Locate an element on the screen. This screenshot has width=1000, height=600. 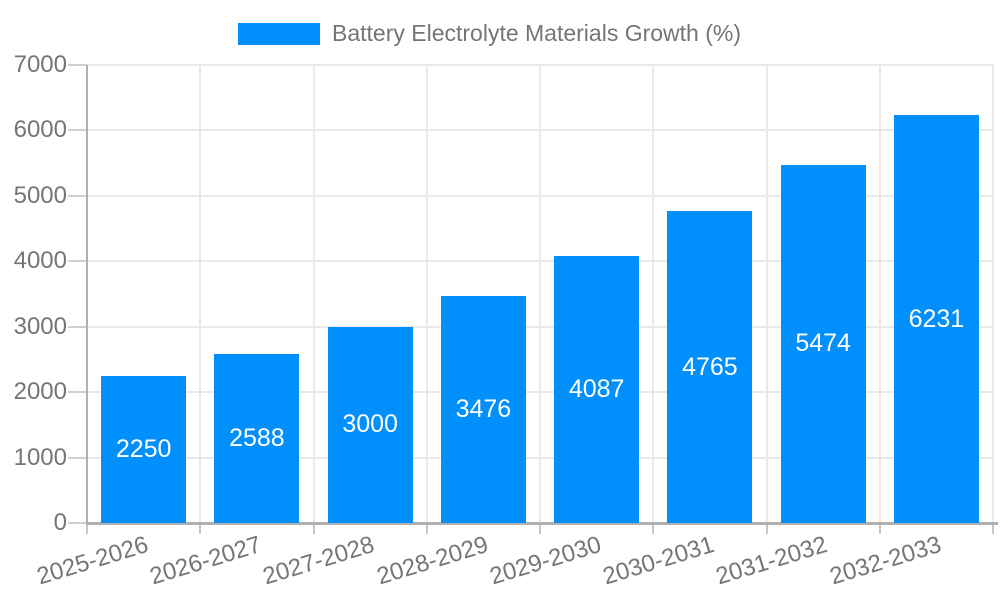
x-axis-line is located at coordinates (541, 523).